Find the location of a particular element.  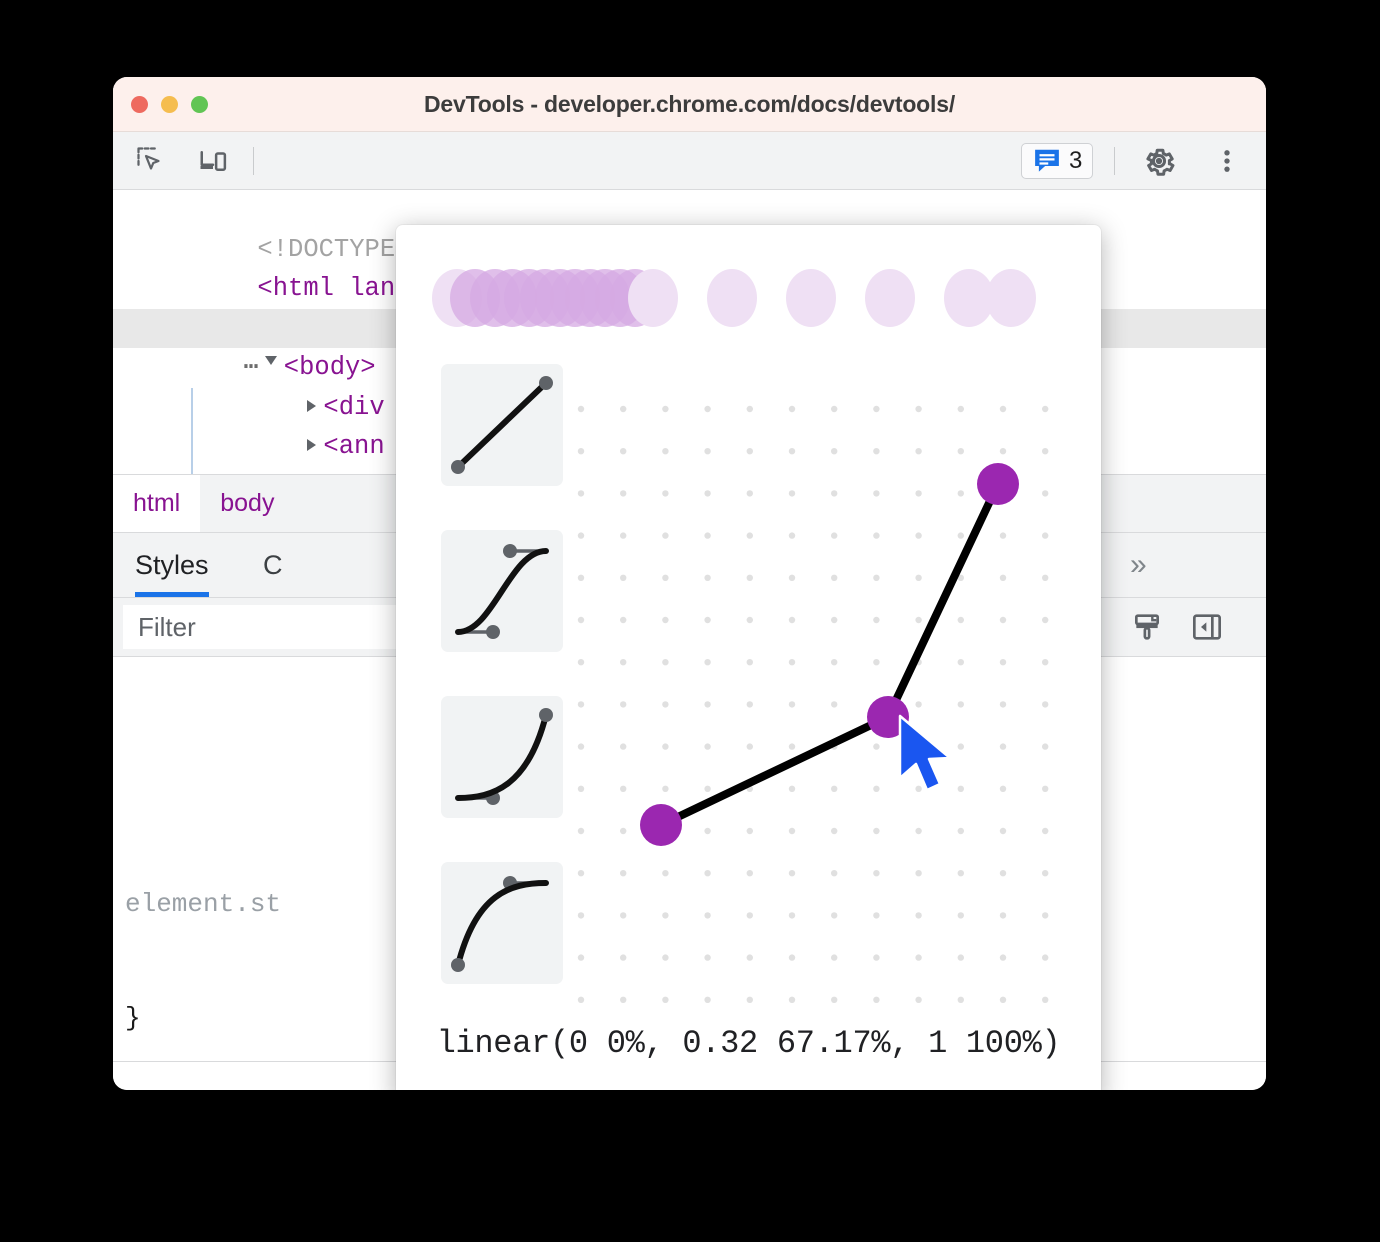

dom-line-doctype: <!DOCTYPE is located at coordinates (689, 227).